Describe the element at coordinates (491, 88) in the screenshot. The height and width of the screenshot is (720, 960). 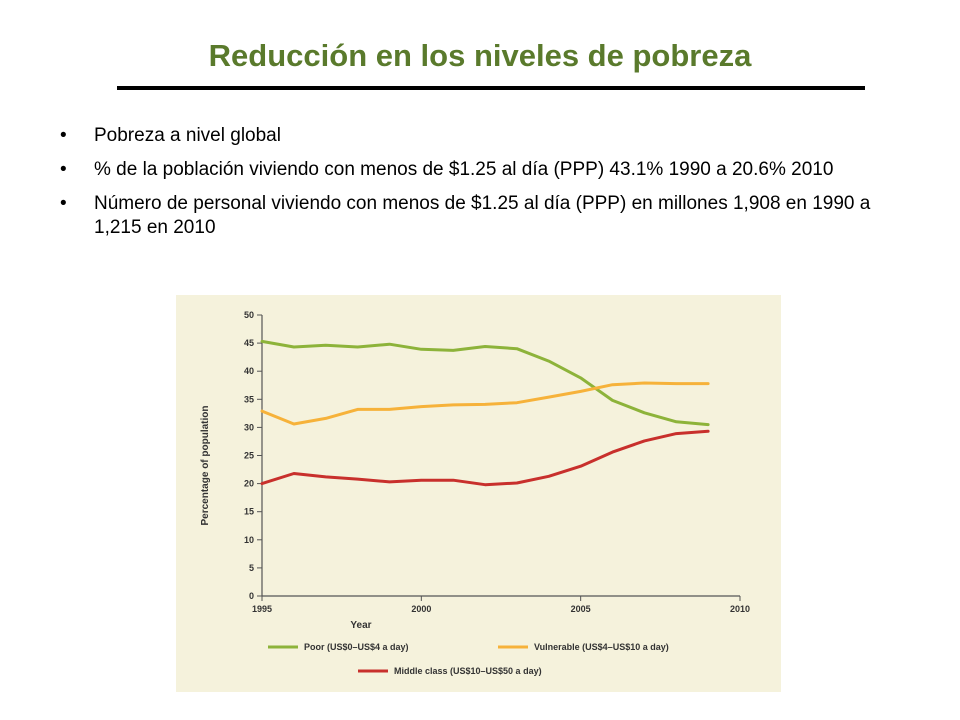
I see `title-rule` at that location.